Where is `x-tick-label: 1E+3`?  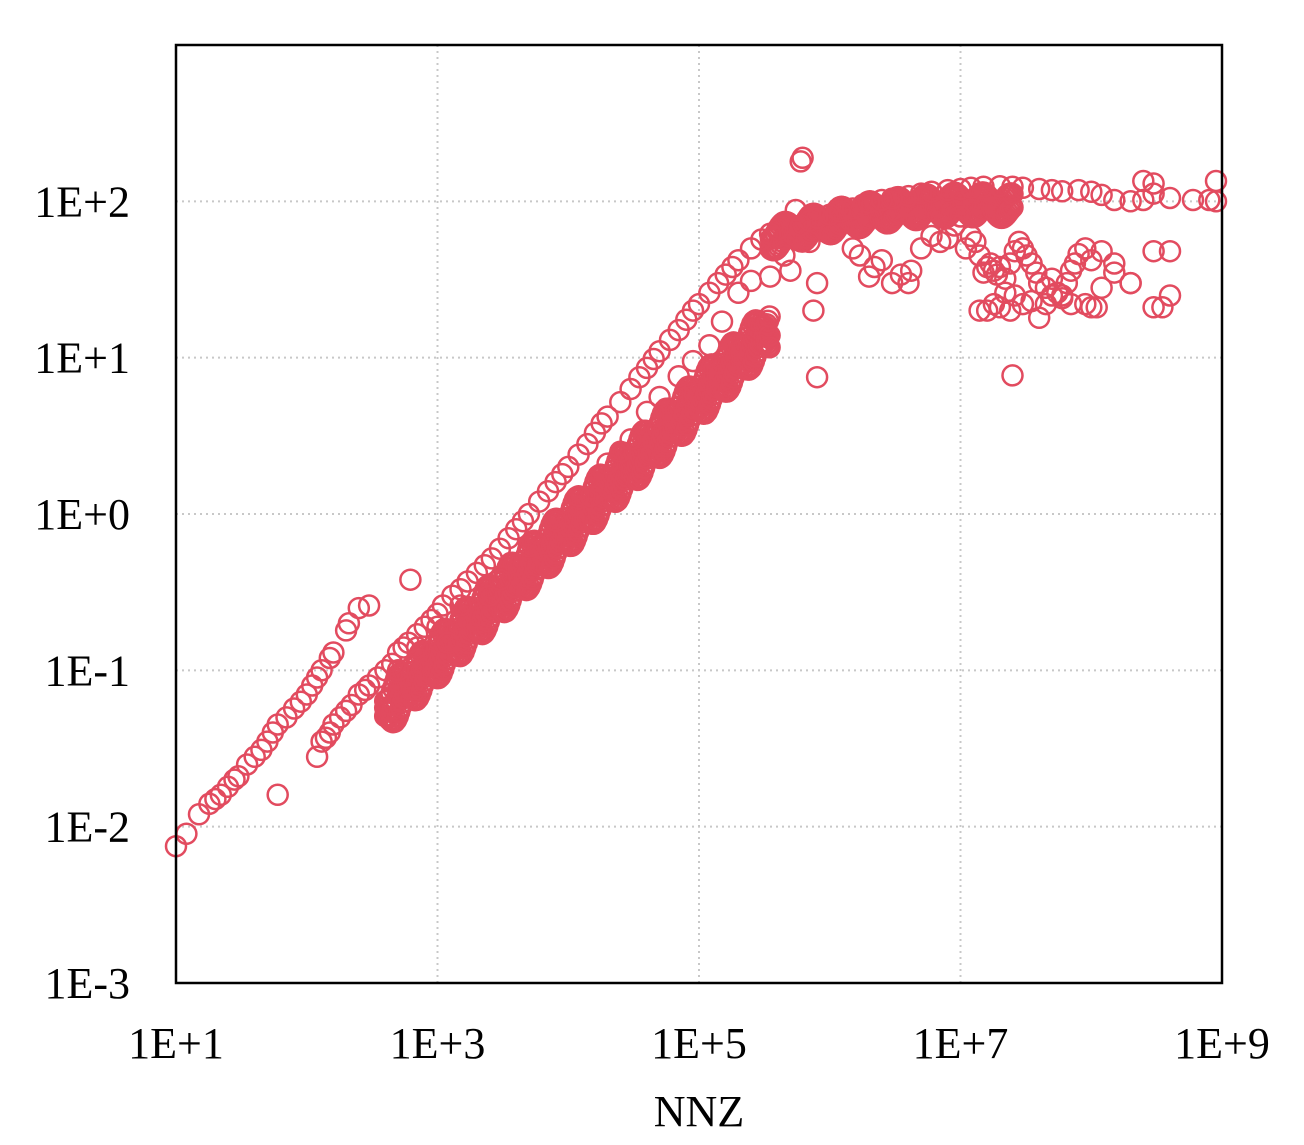 x-tick-label: 1E+3 is located at coordinates (438, 1043).